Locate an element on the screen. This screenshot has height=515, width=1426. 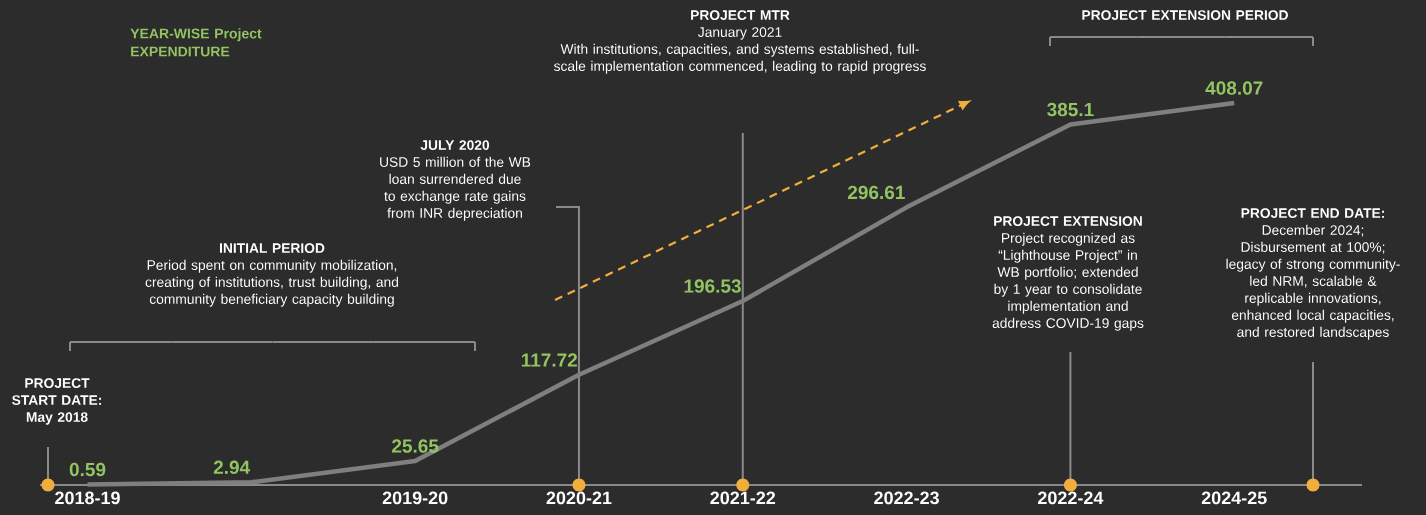
annotation: PROJECT END DATE: is located at coordinates (1312, 213).